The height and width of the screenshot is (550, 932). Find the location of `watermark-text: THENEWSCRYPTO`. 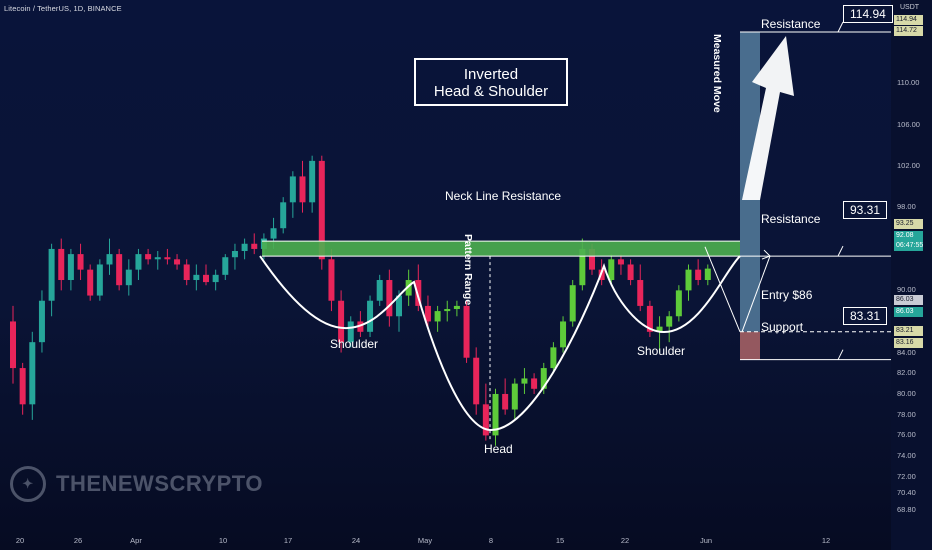

watermark-text: THENEWSCRYPTO is located at coordinates (159, 483).